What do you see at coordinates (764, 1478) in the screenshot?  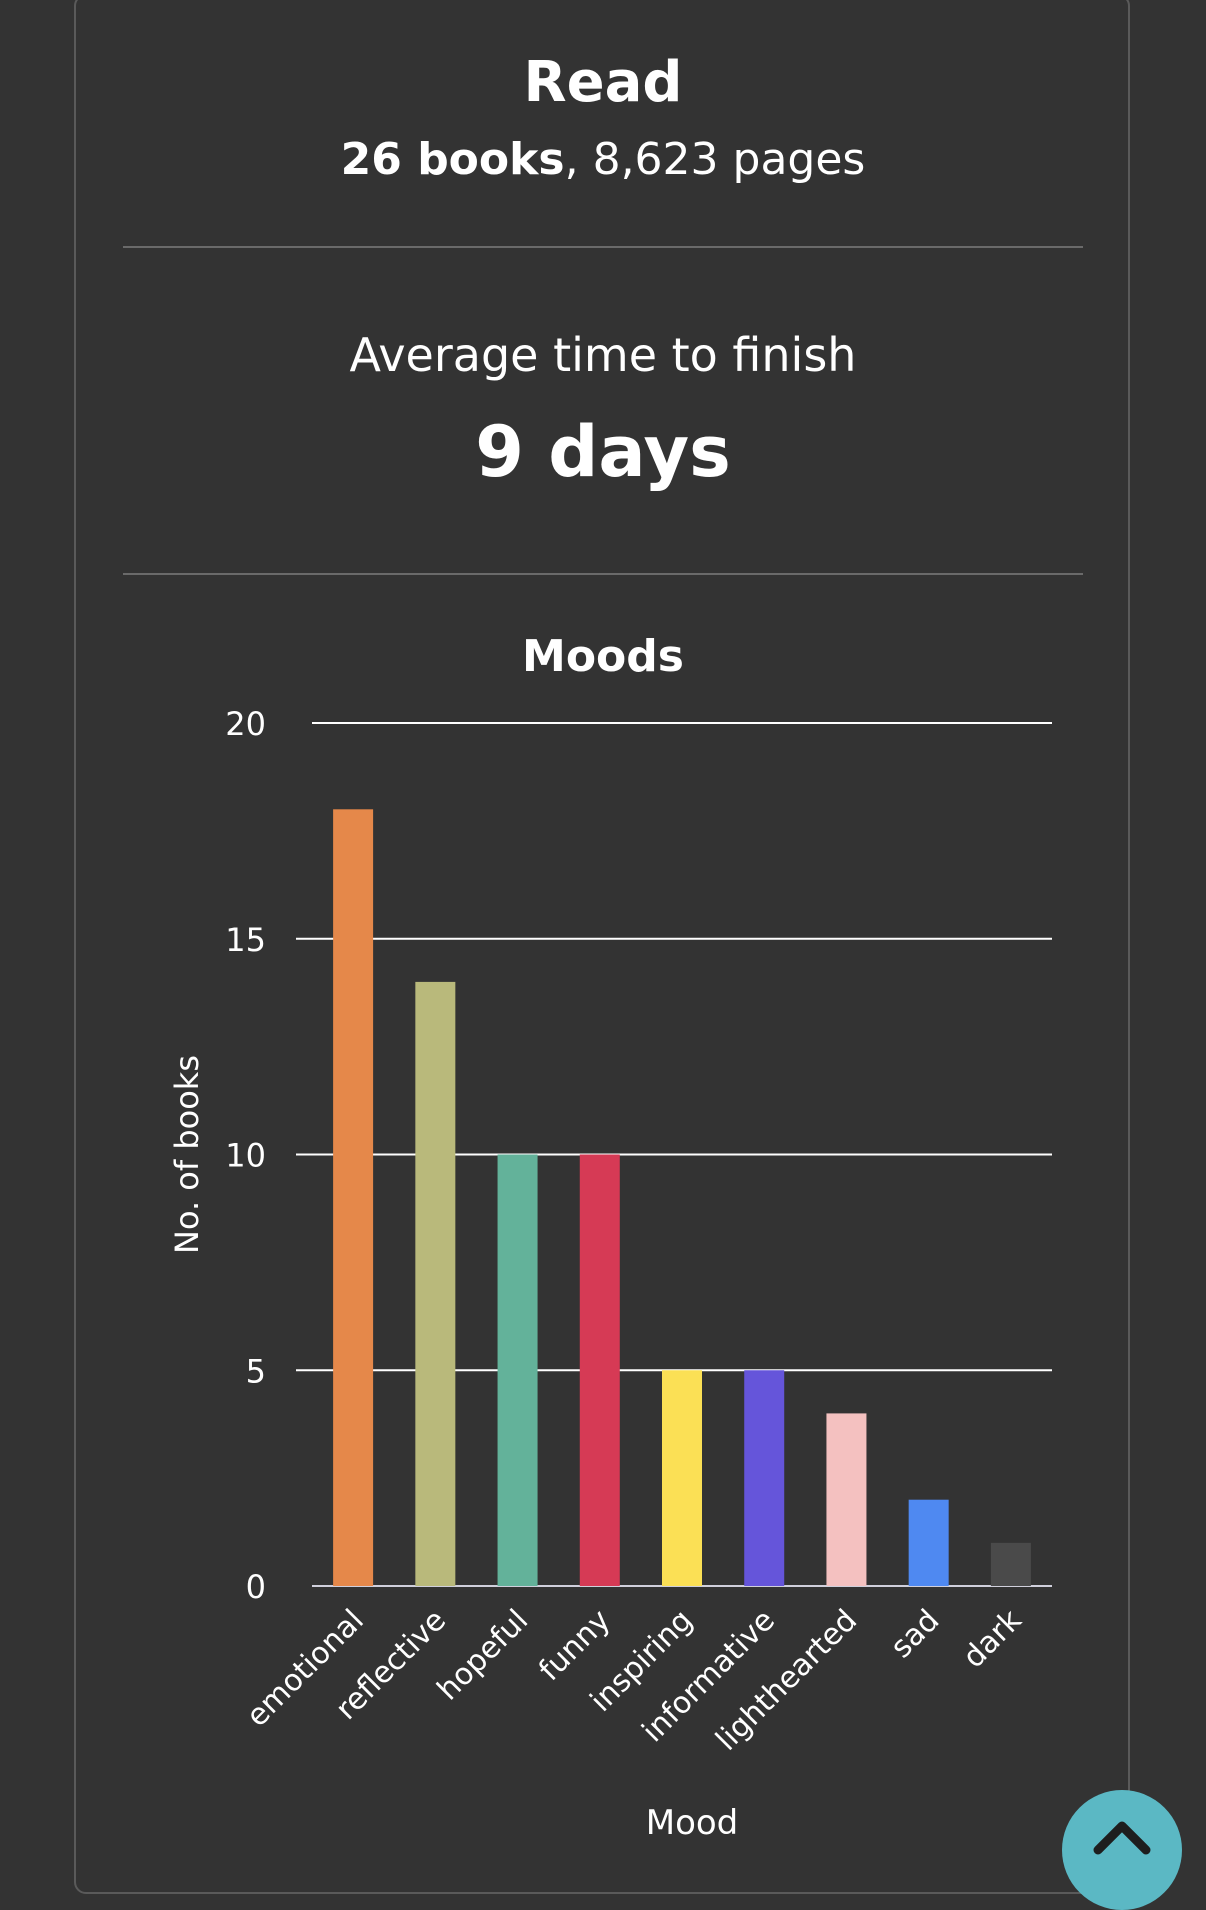 I see `bar-informative` at bounding box center [764, 1478].